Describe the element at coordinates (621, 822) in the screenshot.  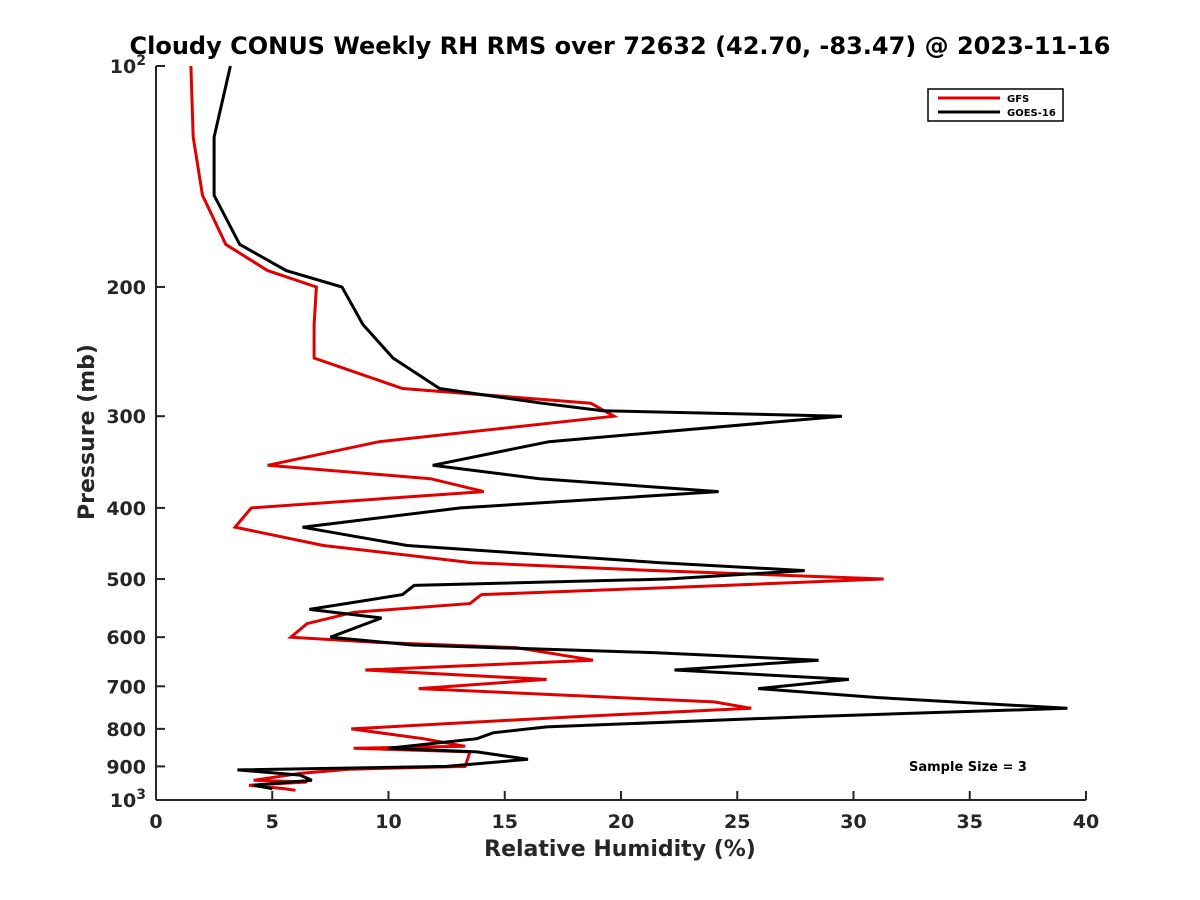
I see `x-tick-label: 20` at that location.